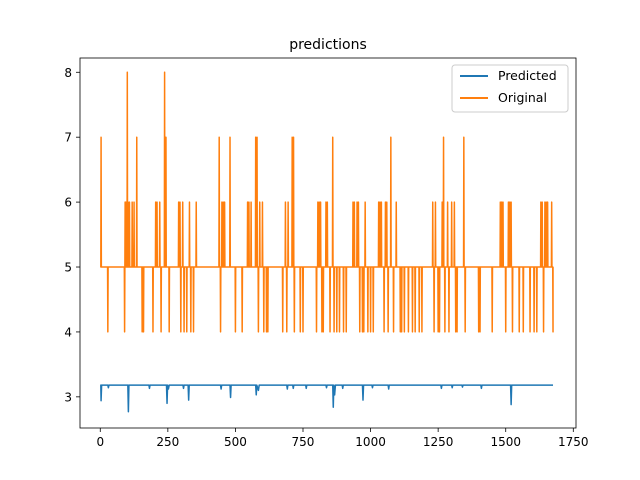  What do you see at coordinates (370, 442) in the screenshot?
I see `x-tick-label: 1000` at bounding box center [370, 442].